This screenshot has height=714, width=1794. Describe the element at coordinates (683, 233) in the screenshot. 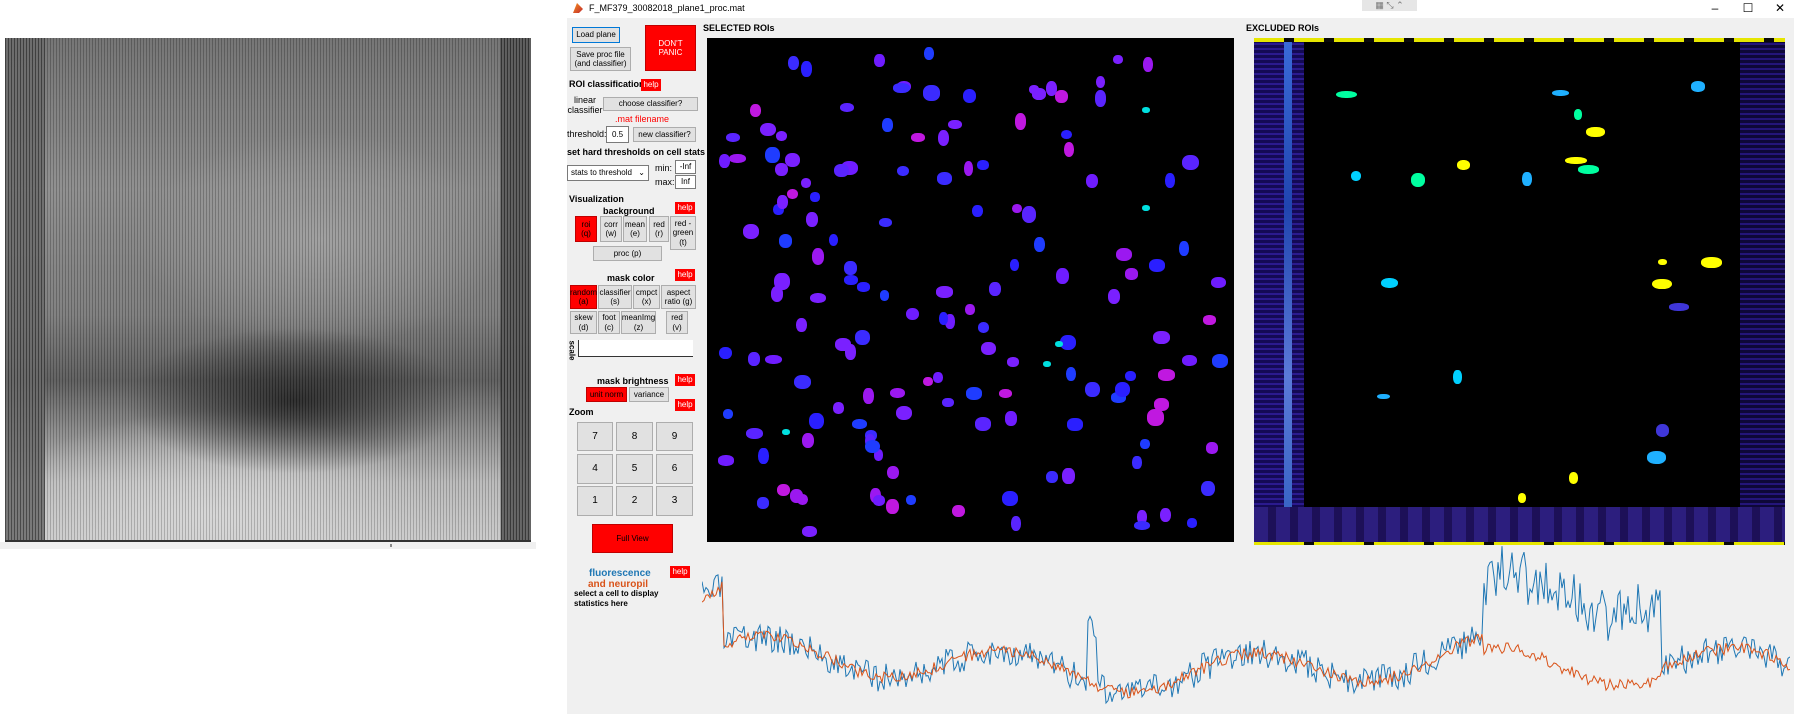

I see `bg-red-green-button: red - green (t)` at that location.